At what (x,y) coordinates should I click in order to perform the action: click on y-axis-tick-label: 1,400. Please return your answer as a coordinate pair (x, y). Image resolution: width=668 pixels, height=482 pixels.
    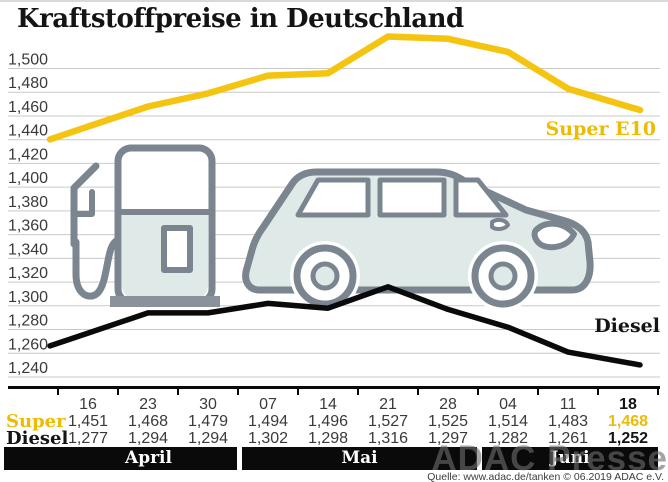
    Looking at the image, I should click on (28, 178).